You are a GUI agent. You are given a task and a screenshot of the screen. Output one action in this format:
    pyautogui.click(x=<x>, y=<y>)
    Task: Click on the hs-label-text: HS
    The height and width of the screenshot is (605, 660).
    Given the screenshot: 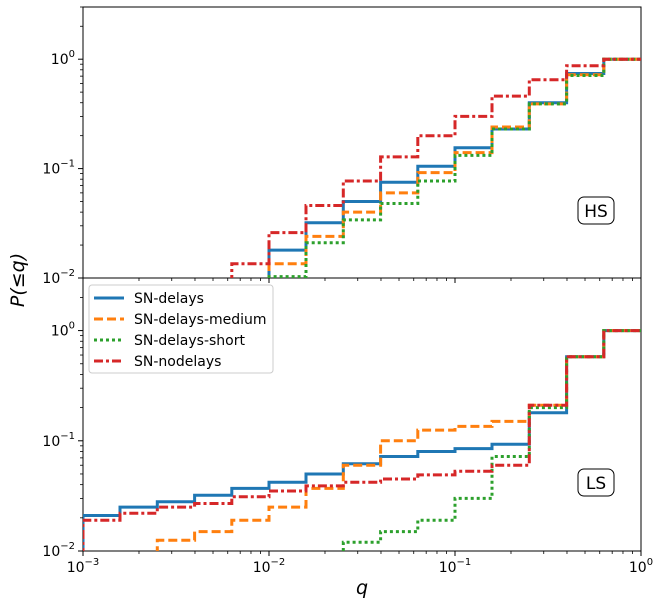 What is the action you would take?
    pyautogui.click(x=596, y=212)
    